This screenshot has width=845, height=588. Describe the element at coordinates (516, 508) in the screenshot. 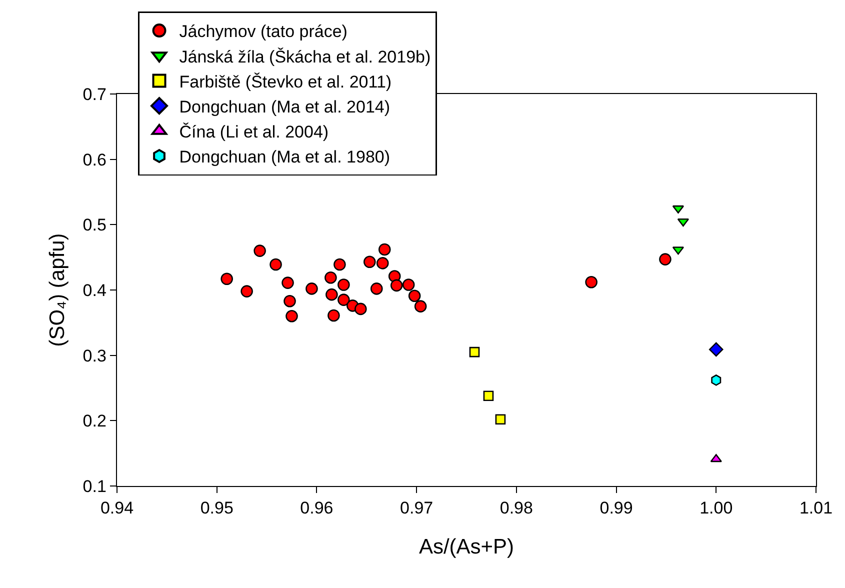

I see `x-tick-label: 0.98` at that location.